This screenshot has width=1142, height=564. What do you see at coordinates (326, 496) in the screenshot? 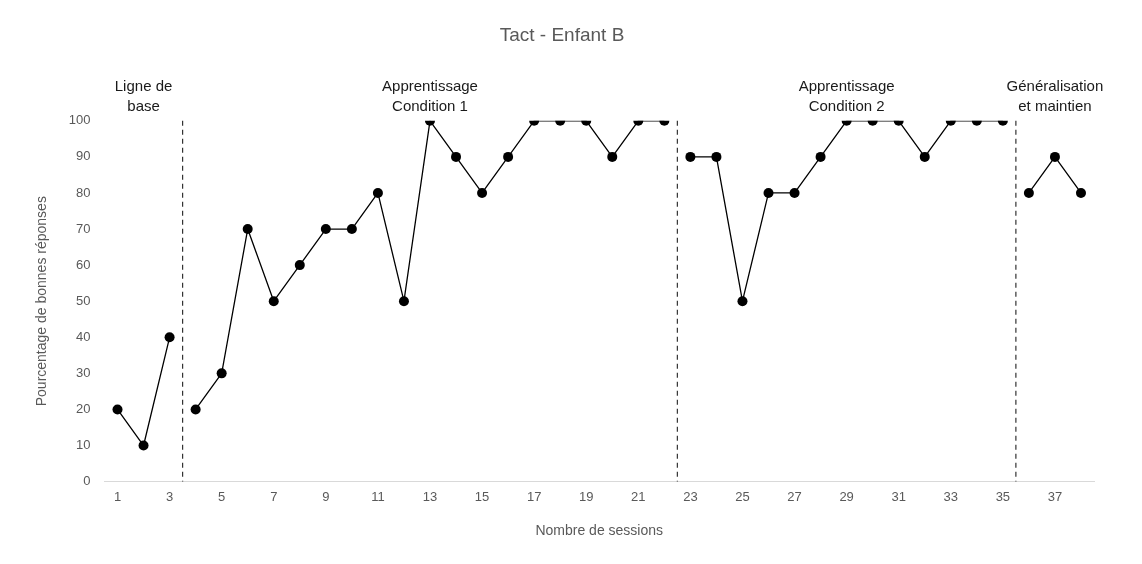
I see `x-tick-label: 9` at bounding box center [326, 496].